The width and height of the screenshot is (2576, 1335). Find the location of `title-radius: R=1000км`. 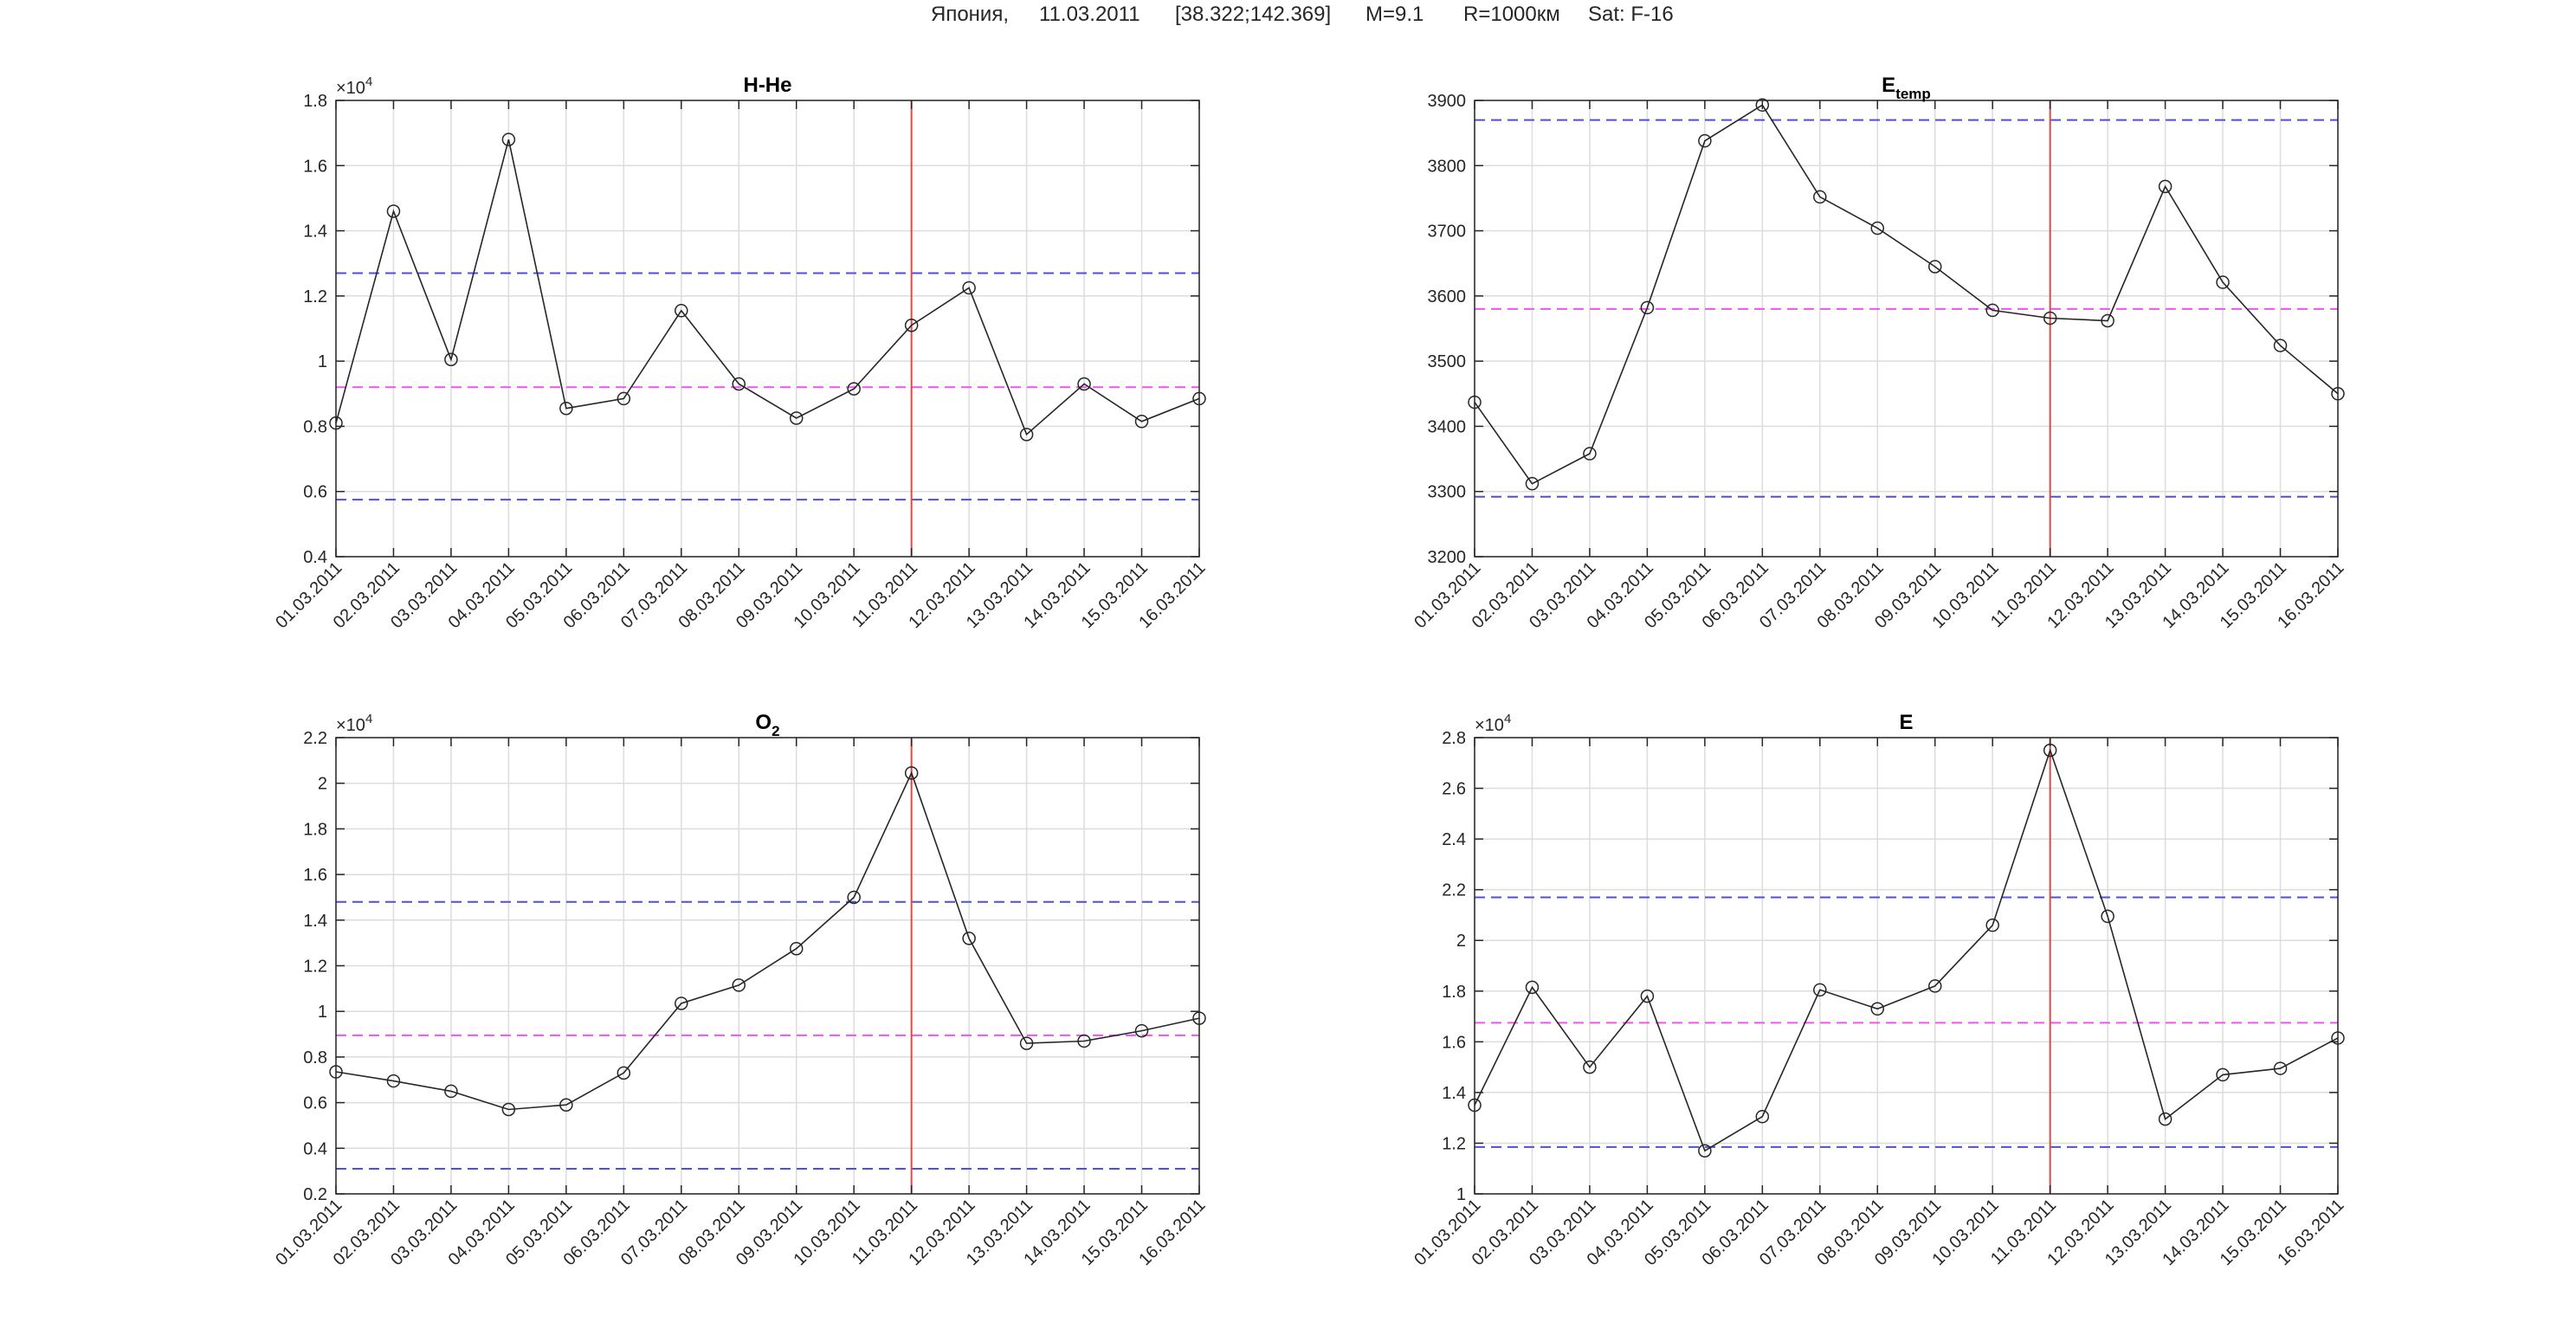

title-radius: R=1000км is located at coordinates (1511, 14).